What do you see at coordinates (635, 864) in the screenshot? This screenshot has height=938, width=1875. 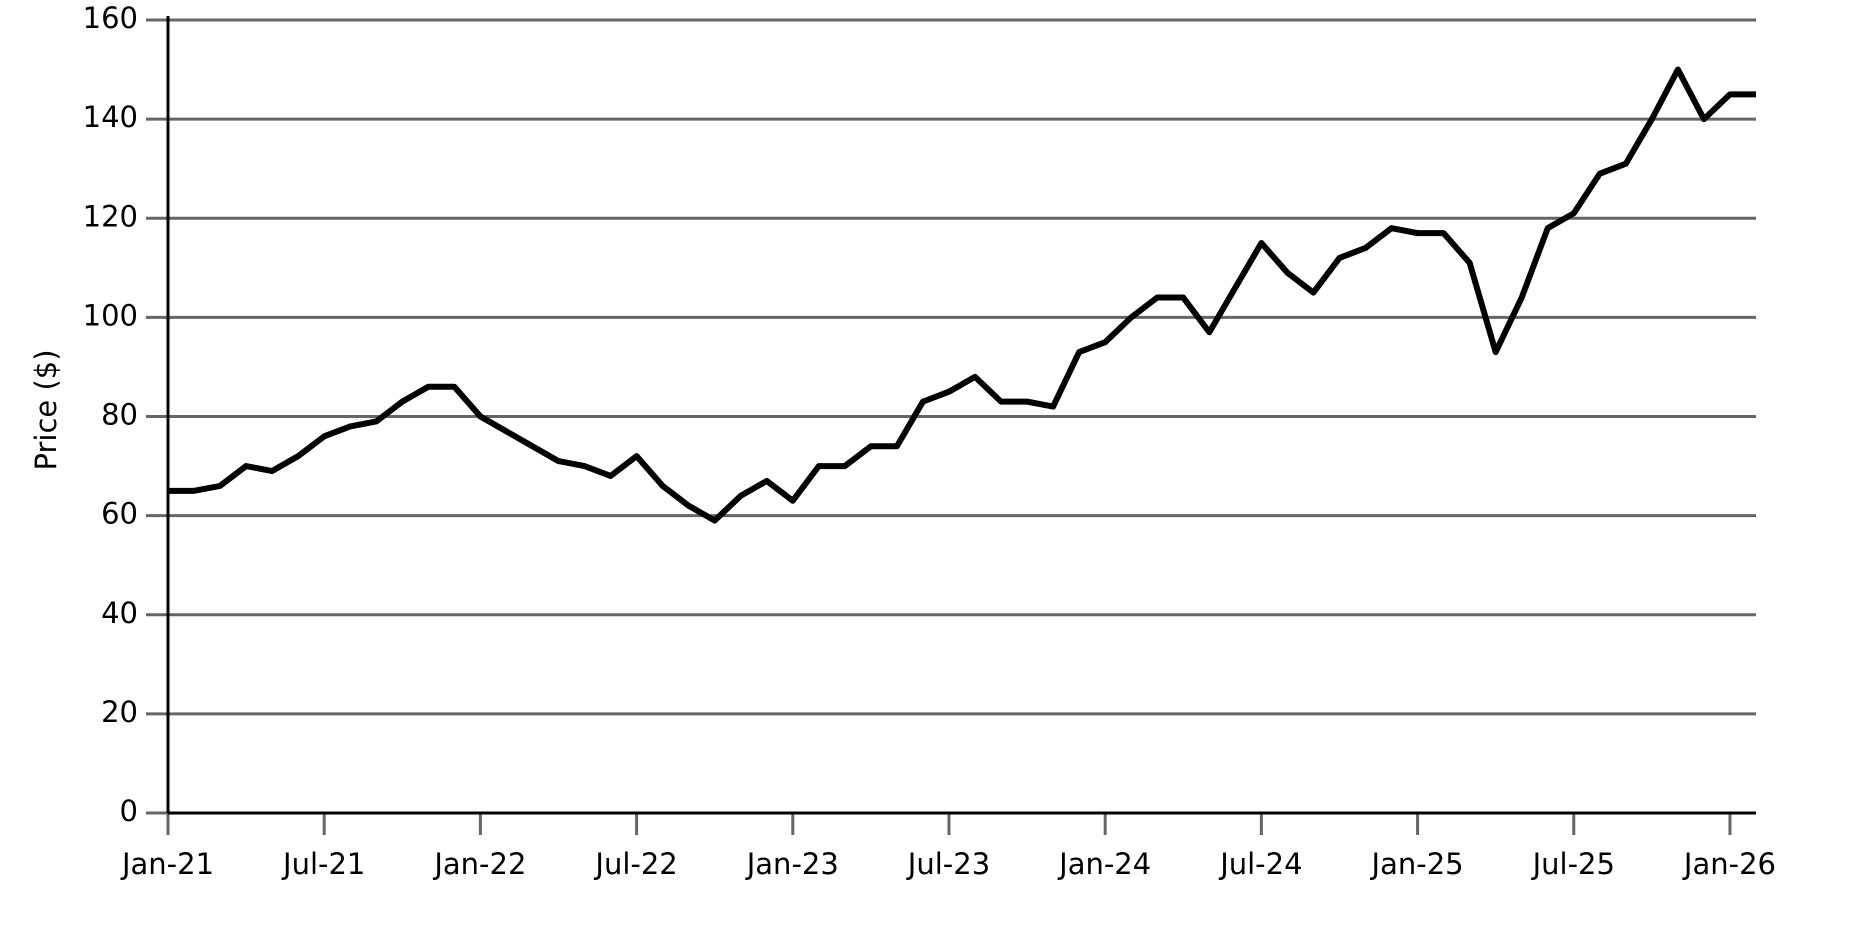 I see `x-tick-label: Jul-22` at bounding box center [635, 864].